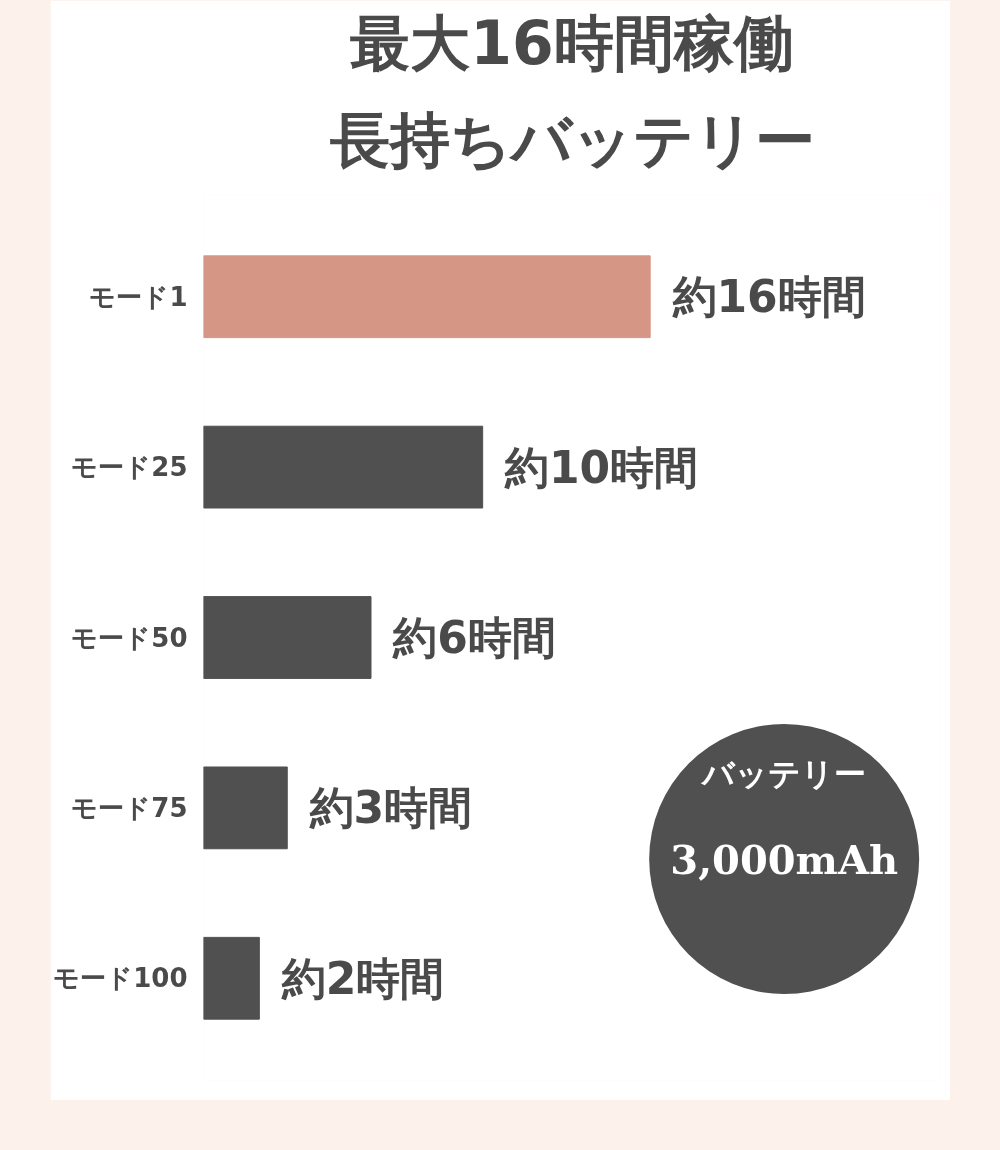 The image size is (1000, 1150). I want to click on y-tick-label: モード25, so click(129, 467).